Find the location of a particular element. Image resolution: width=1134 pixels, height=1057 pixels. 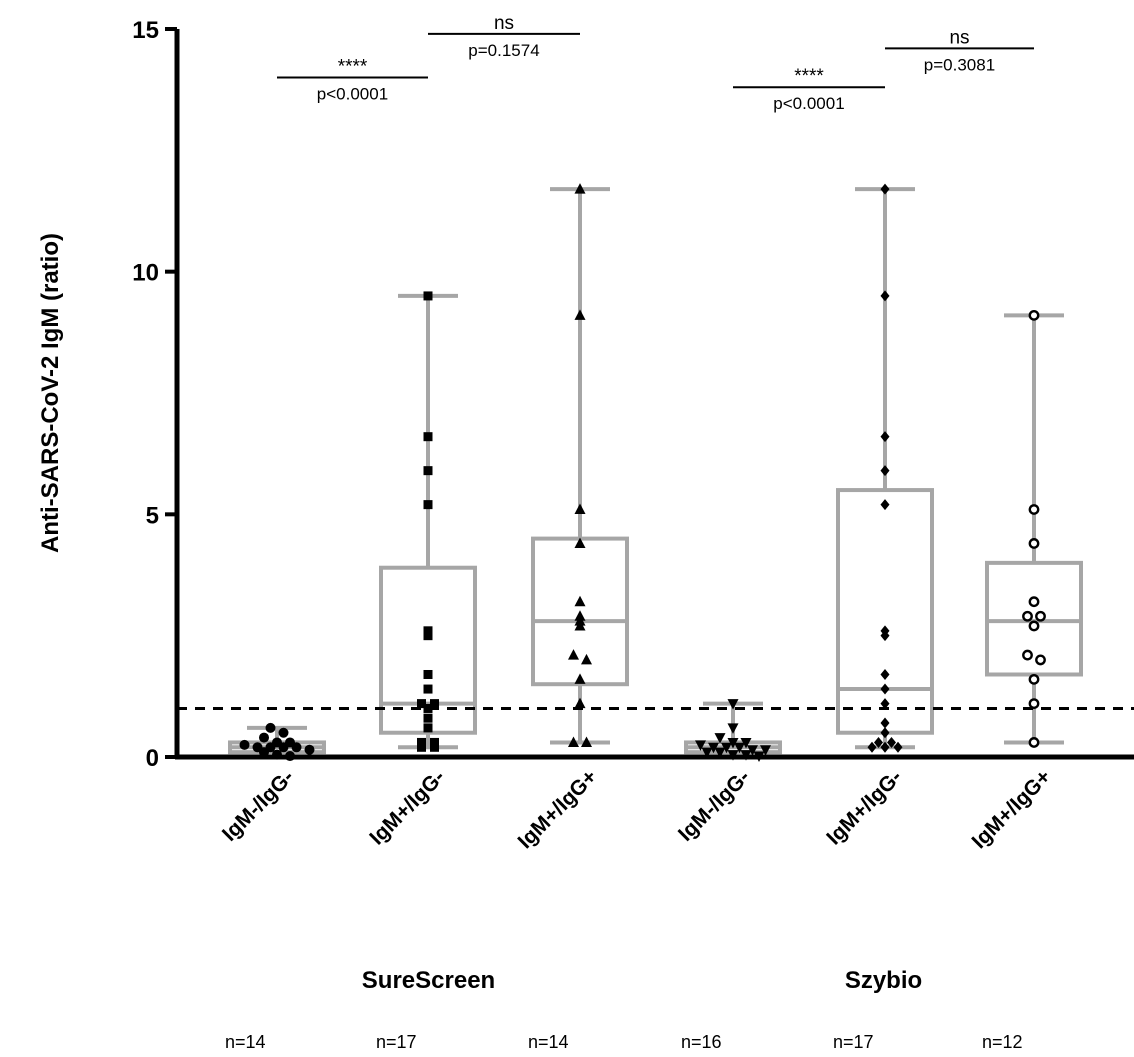

y-tick-label: 0 is located at coordinates (152, 758).